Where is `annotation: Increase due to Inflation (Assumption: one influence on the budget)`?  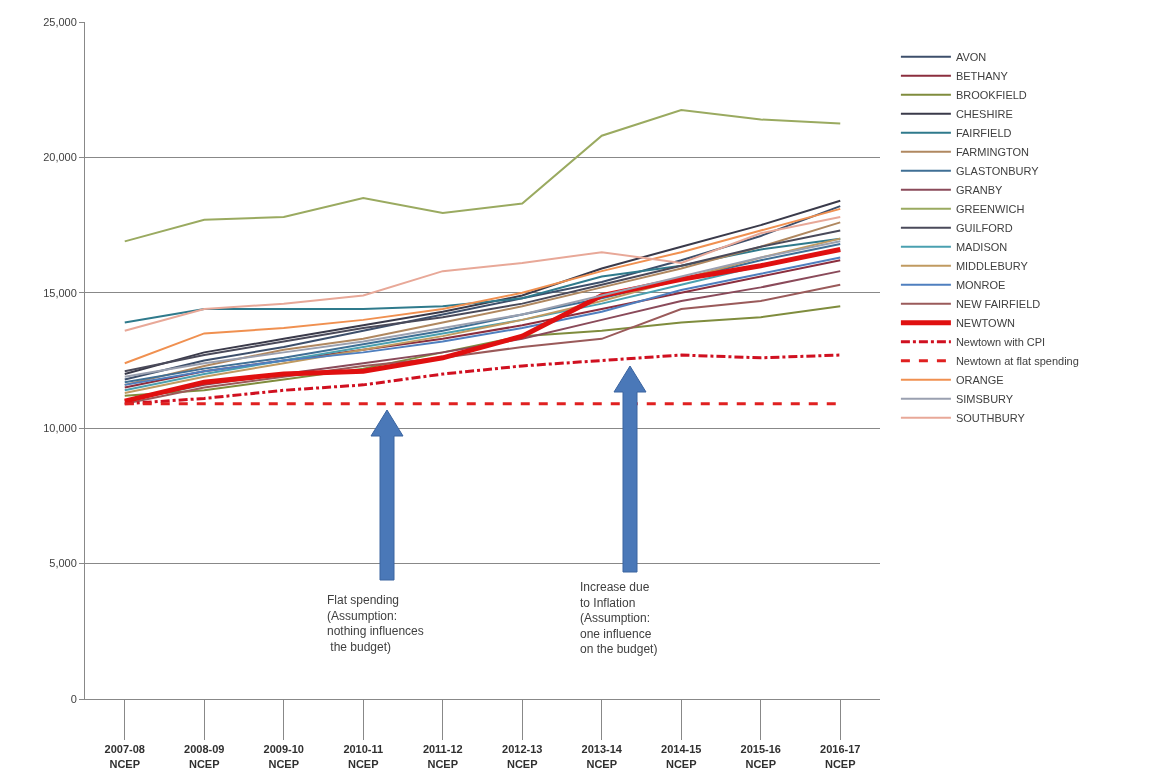 annotation: Increase due to Inflation (Assumption: one influence on the budget) is located at coordinates (619, 618).